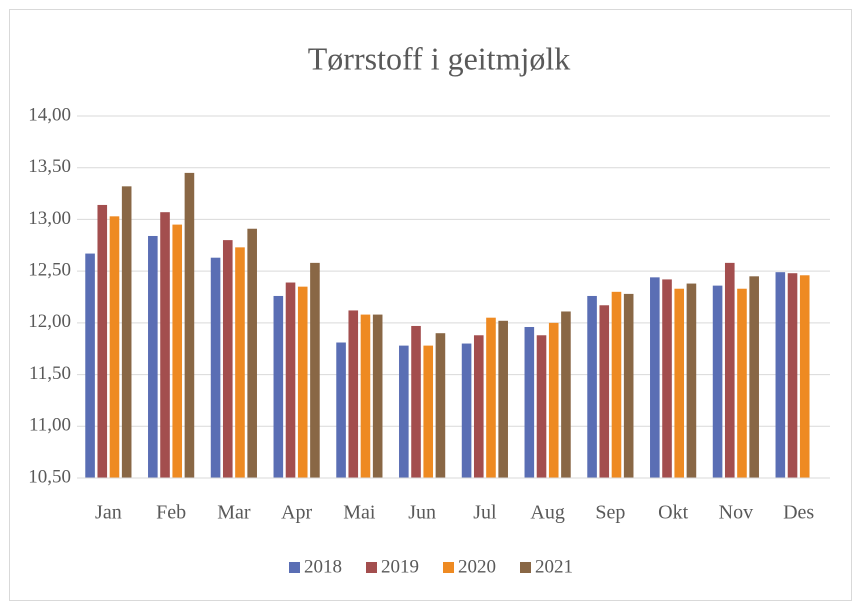  I want to click on legend-label: 2019, so click(400, 566).